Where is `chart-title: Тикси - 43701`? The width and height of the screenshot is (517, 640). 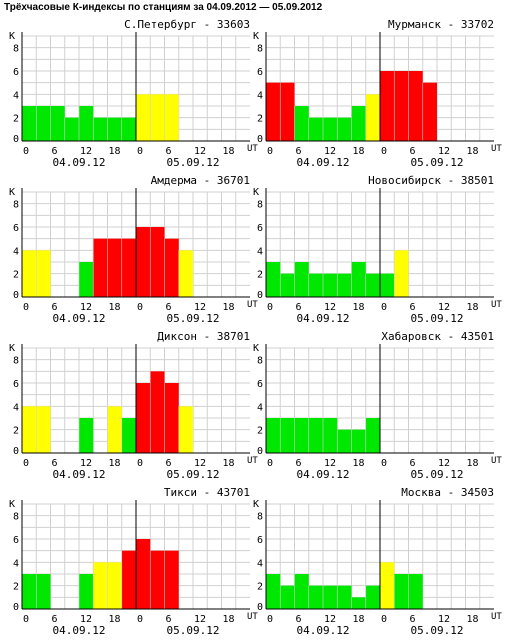 chart-title: Тикси - 43701 is located at coordinates (207, 492).